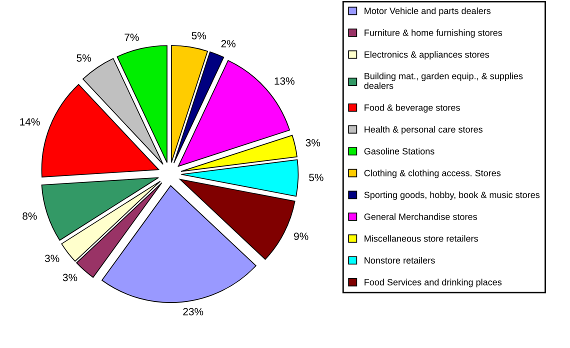 The height and width of the screenshot is (348, 570). Describe the element at coordinates (193, 312) in the screenshot. I see `data-label: 23%` at that location.